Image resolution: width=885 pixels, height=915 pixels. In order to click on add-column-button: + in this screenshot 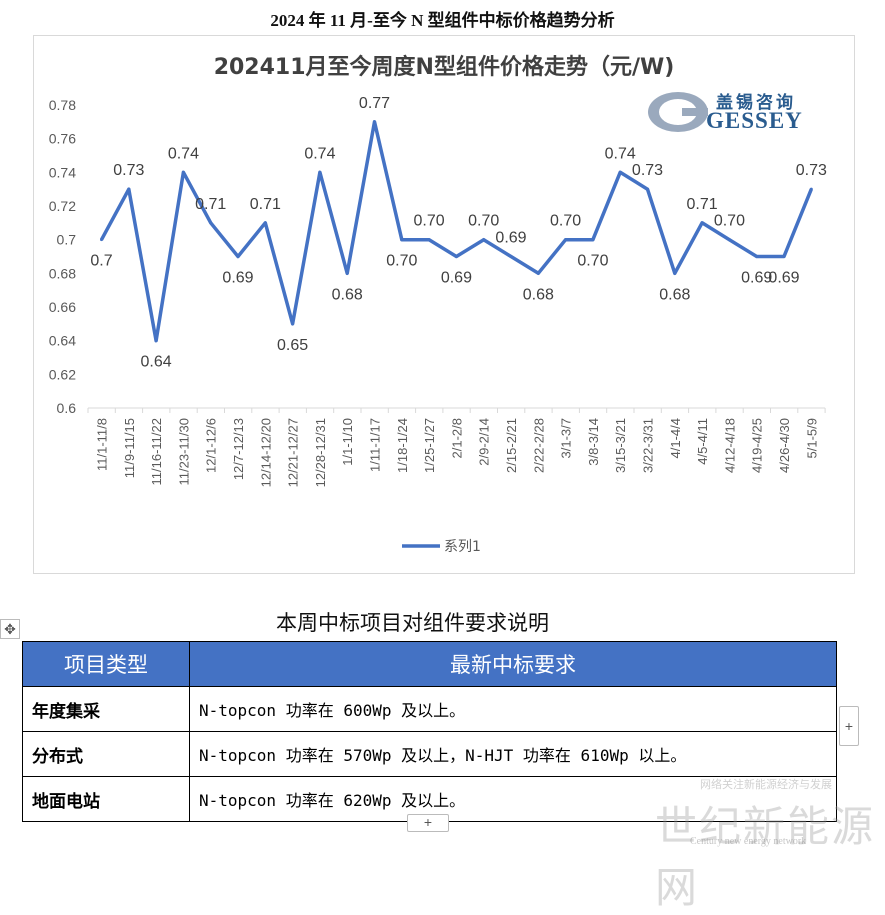, I will do `click(849, 726)`.